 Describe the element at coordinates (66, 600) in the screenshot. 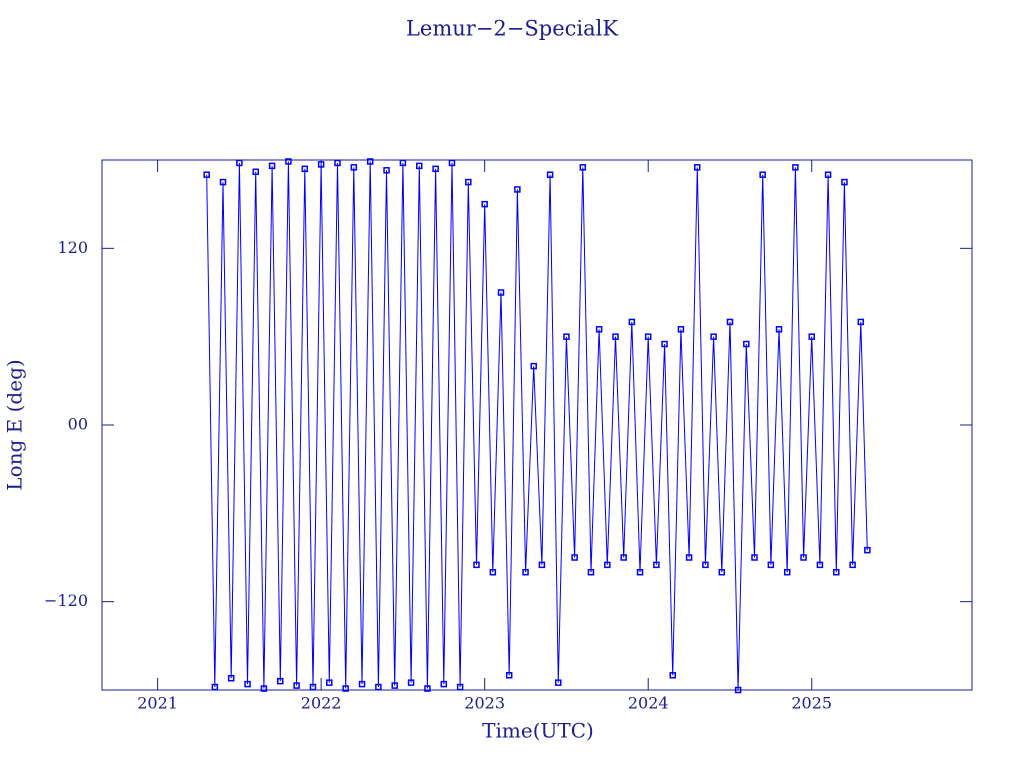

I see `y-tick-label: −120` at that location.